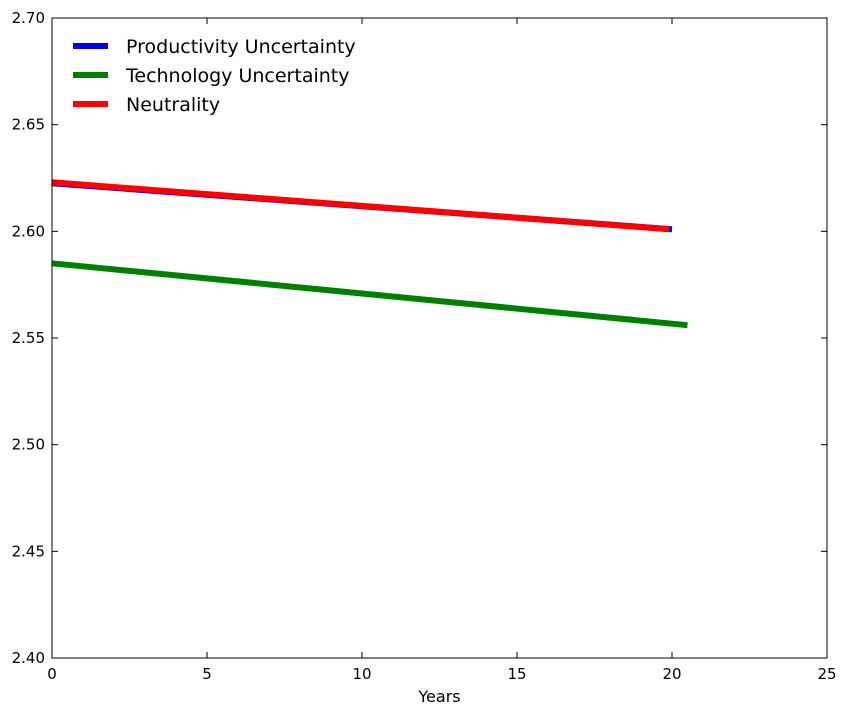 Image resolution: width=847 pixels, height=717 pixels. What do you see at coordinates (241, 47) in the screenshot?
I see `legend-label-0: Productivity Uncertainty` at bounding box center [241, 47].